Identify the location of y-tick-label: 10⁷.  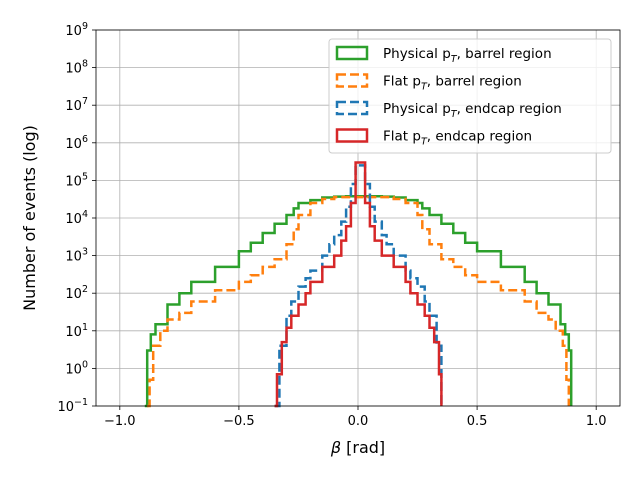
(76, 105).